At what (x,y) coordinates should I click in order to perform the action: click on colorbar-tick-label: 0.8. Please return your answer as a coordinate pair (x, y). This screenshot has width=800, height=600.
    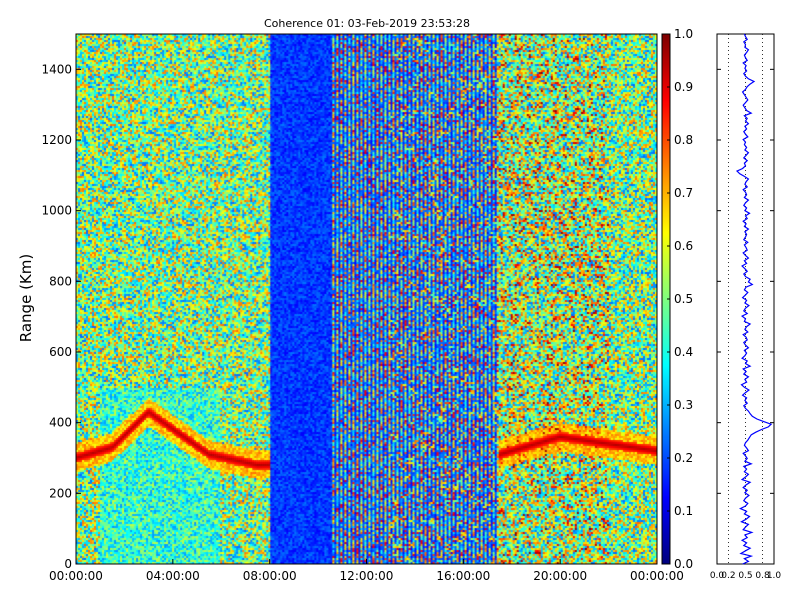
    Looking at the image, I should click on (683, 140).